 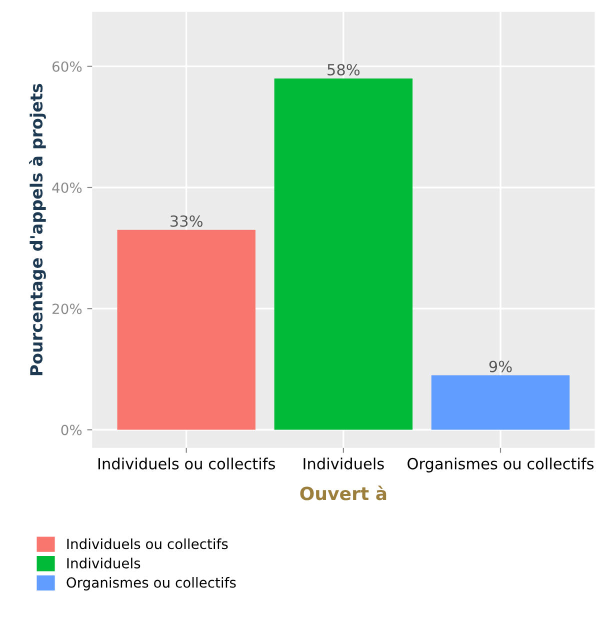 I want to click on y-tick-label: 20%, so click(x=67, y=309).